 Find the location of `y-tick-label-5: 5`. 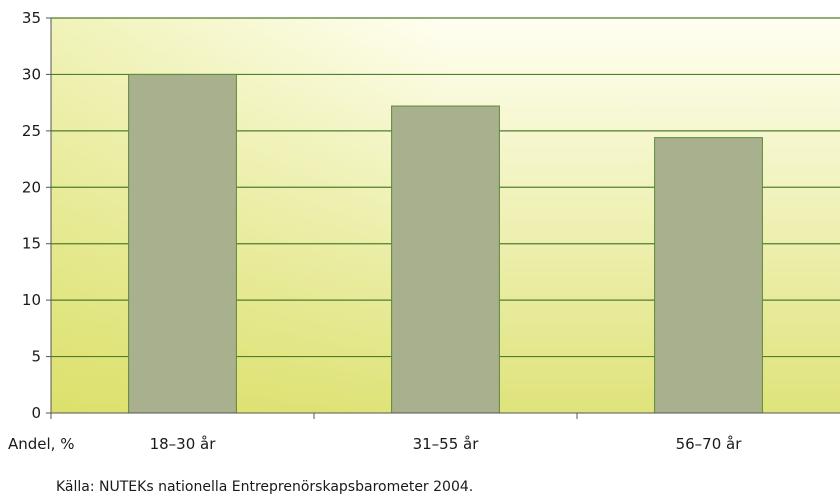

y-tick-label-5: 5 is located at coordinates (36, 357).